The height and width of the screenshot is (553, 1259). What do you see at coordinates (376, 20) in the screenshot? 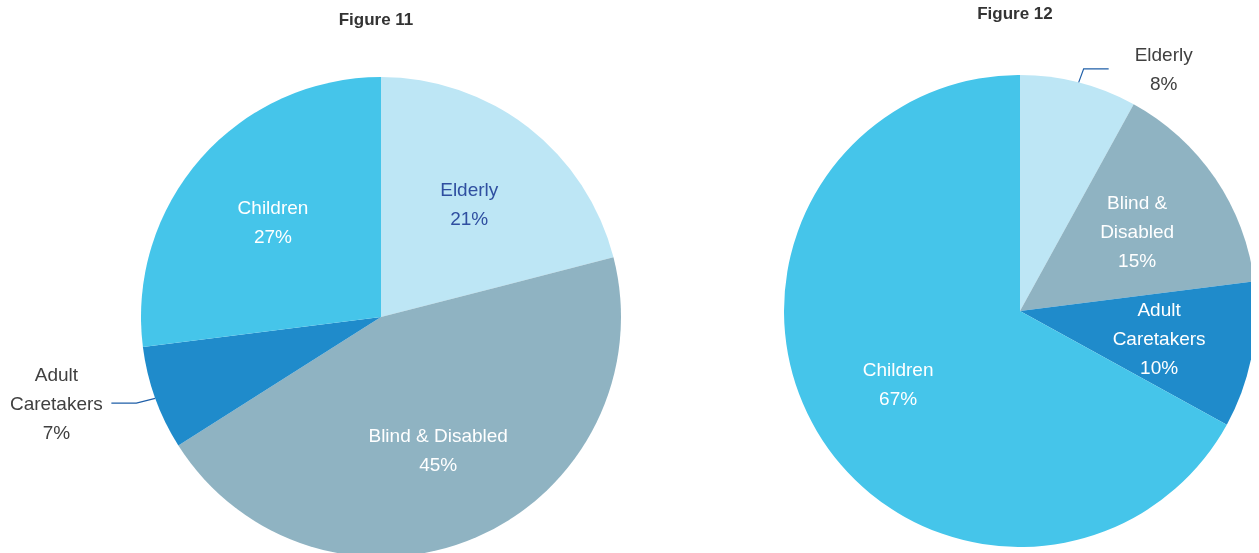
I see `chart-title: Figure 11` at bounding box center [376, 20].